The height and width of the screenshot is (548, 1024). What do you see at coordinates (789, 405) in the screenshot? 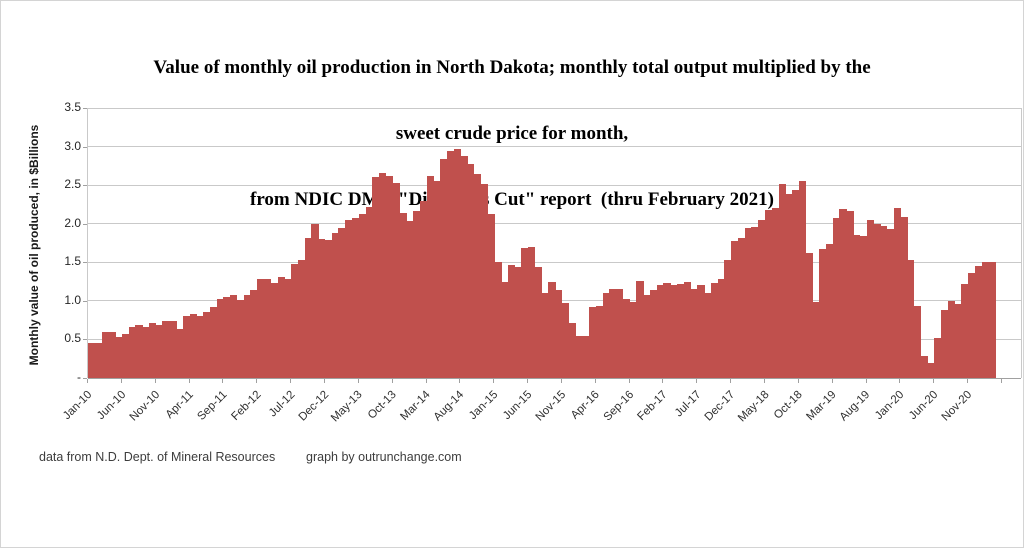
I see `x-tick-label-text: Oct-18` at bounding box center [789, 405].